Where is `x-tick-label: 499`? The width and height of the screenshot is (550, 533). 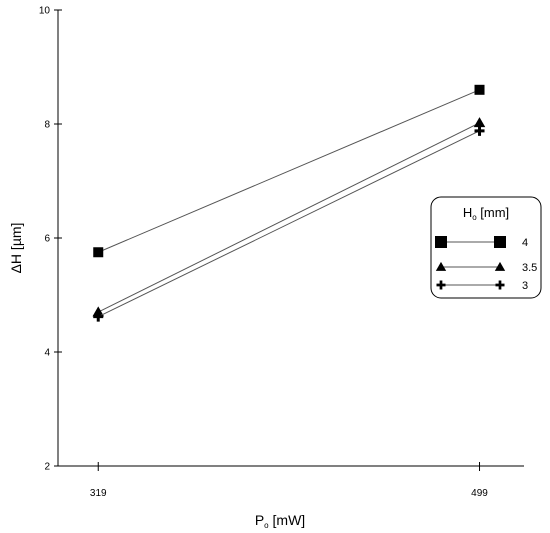
x-tick-label: 499 is located at coordinates (479, 493).